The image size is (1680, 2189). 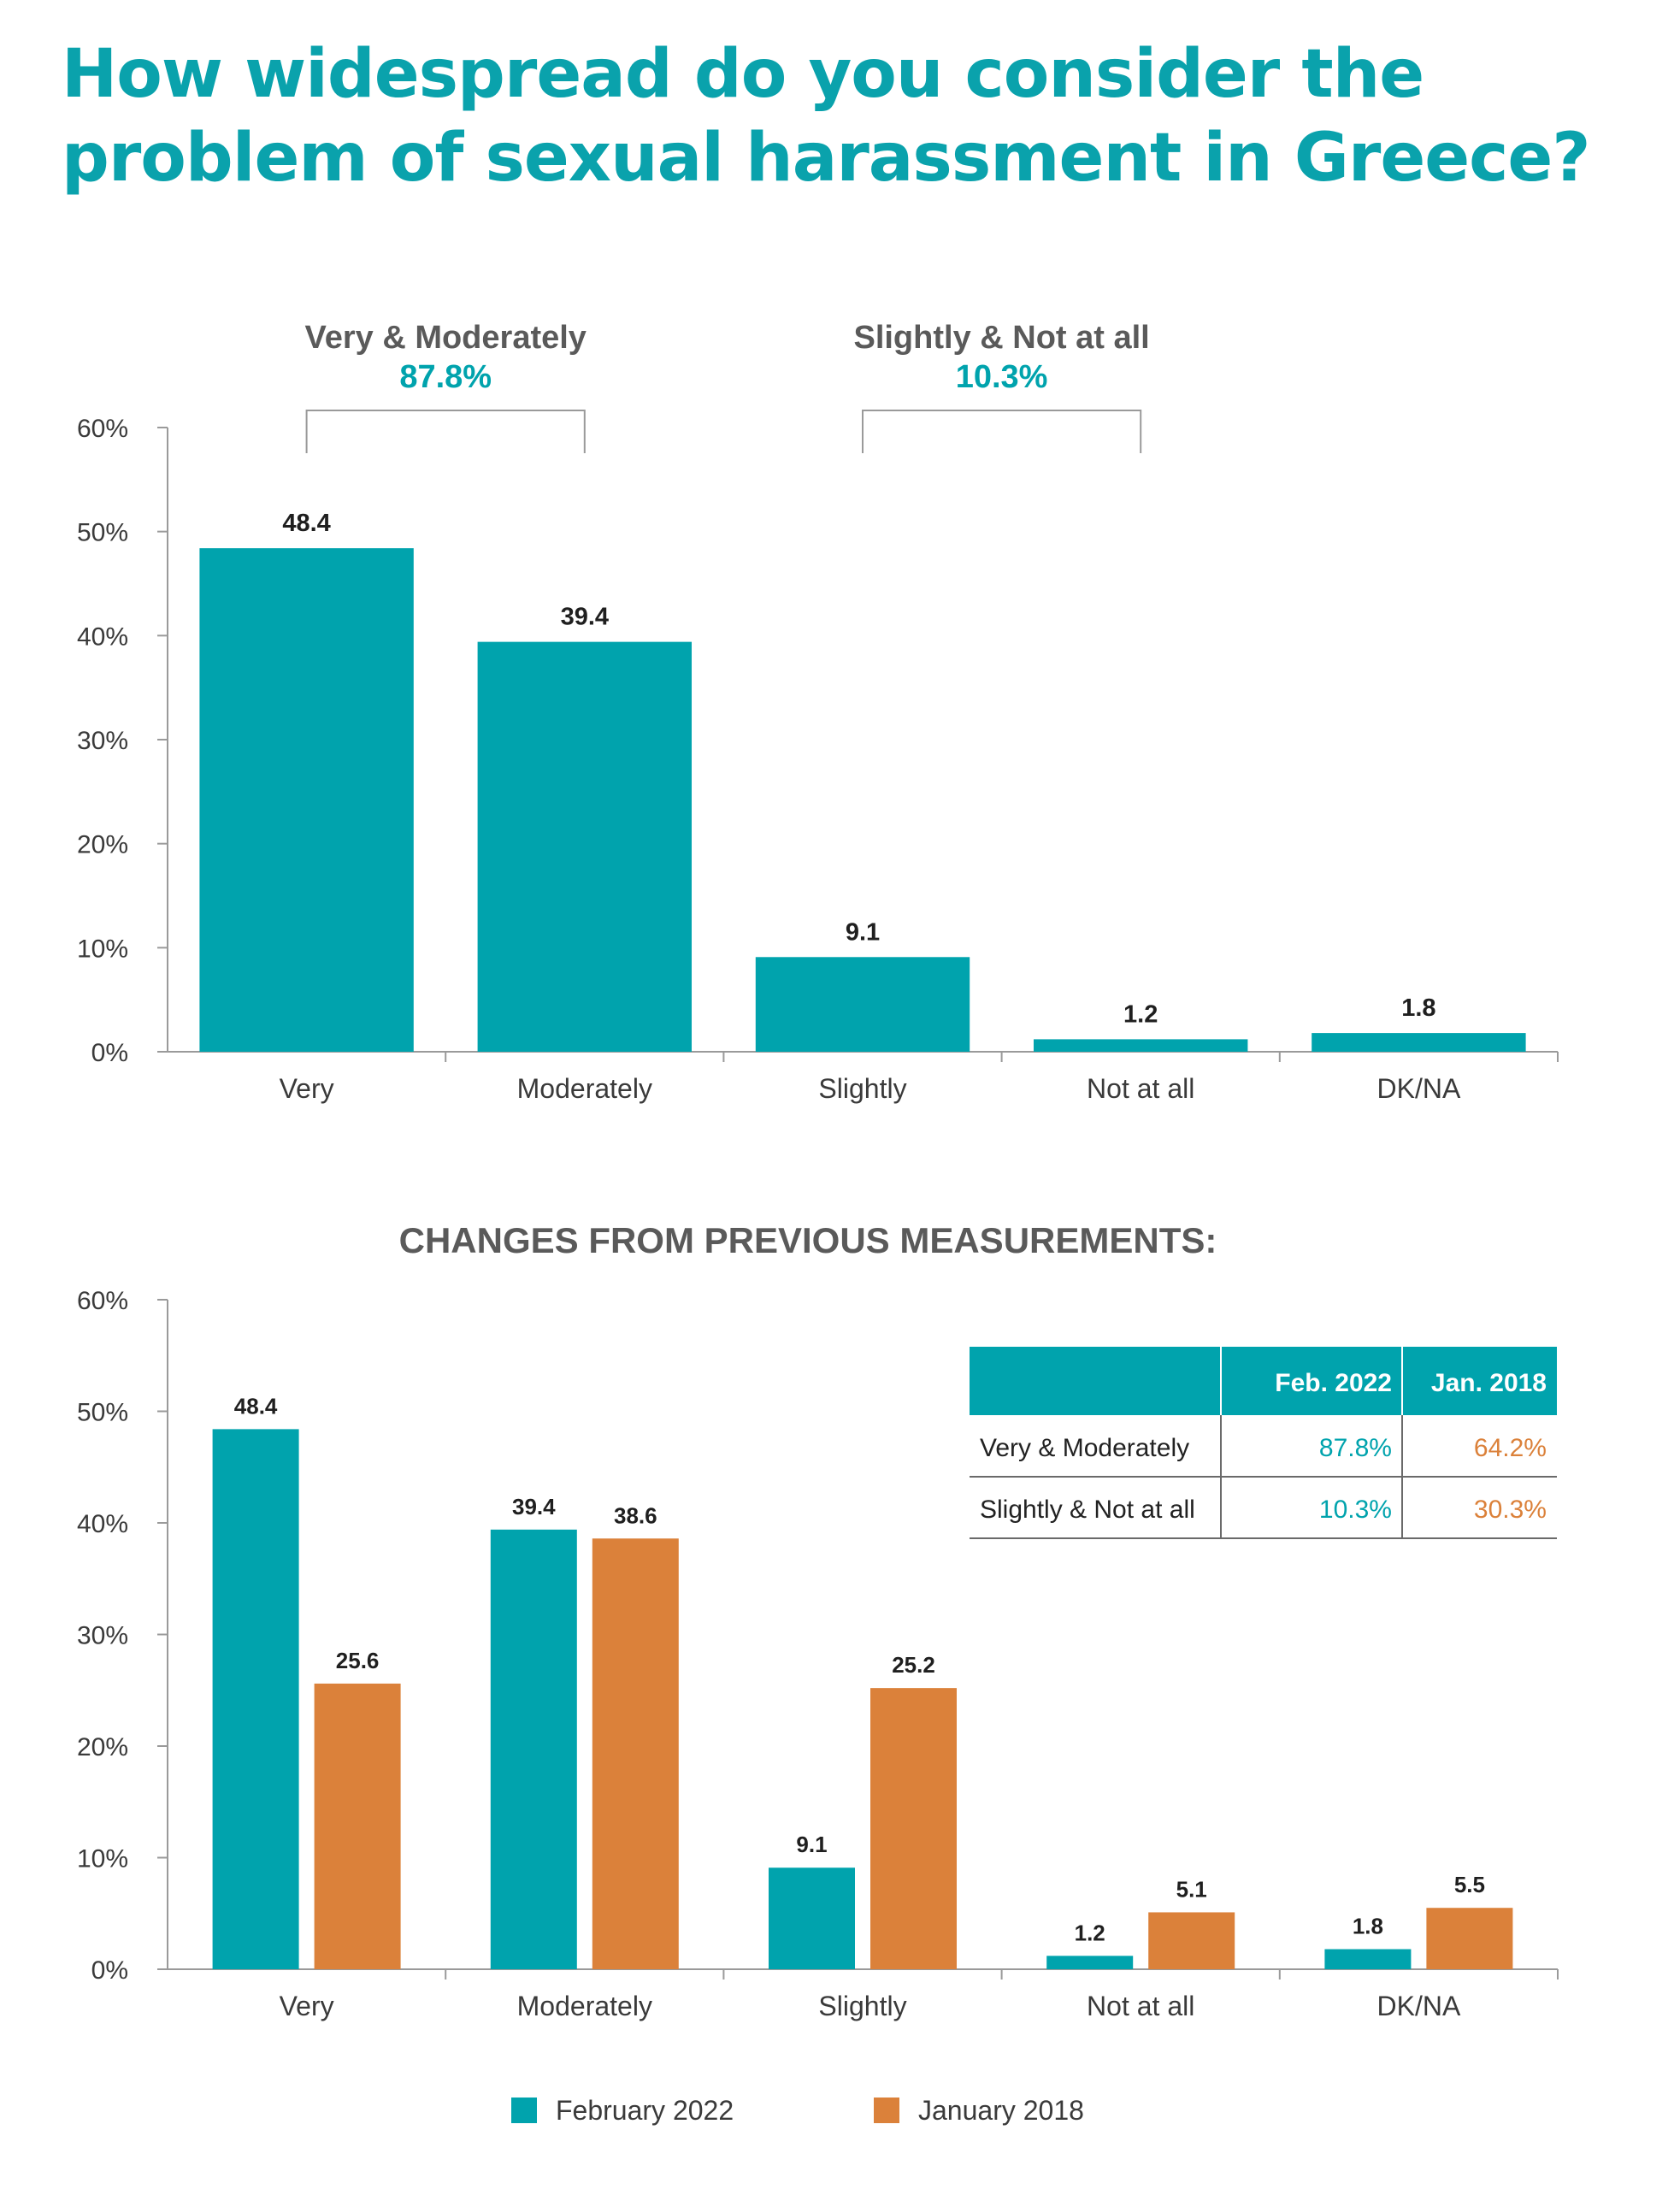 I want to click on bar-slightly-february-2022, so click(x=812, y=1918).